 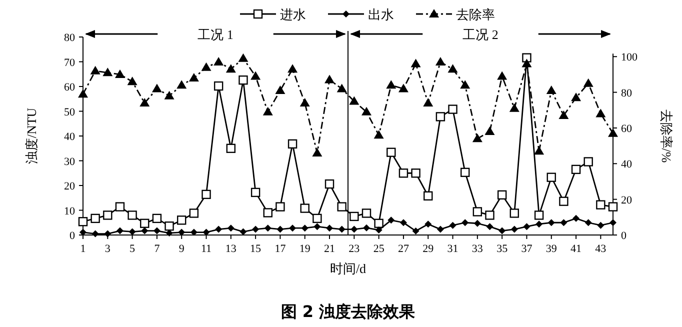 I want to click on x-tick-label: 27, so click(x=404, y=249).